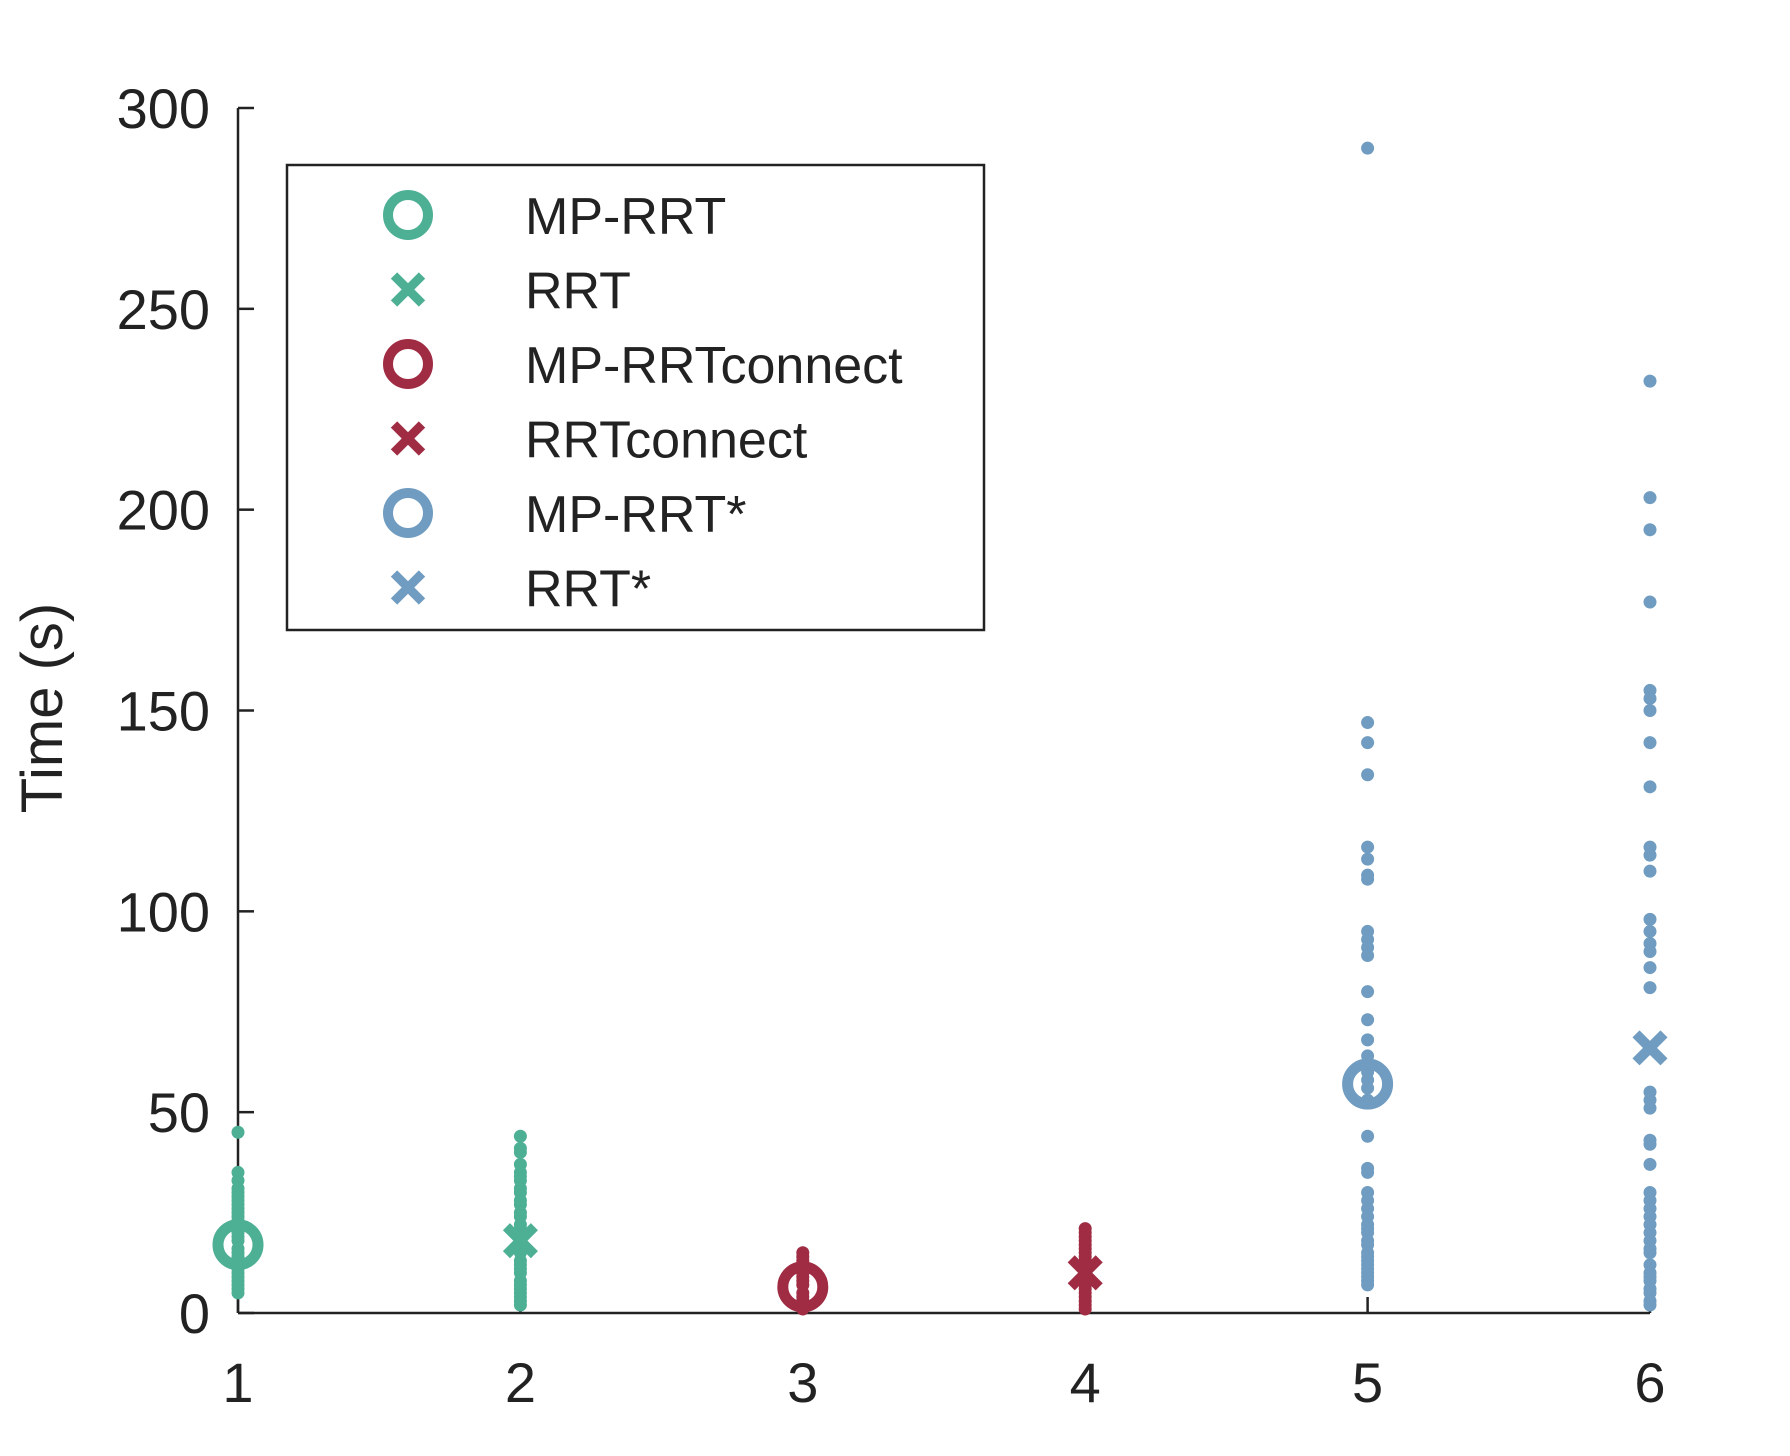 This screenshot has width=1790, height=1456. Describe the element at coordinates (578, 292) in the screenshot. I see `legend-label: RRT` at that location.